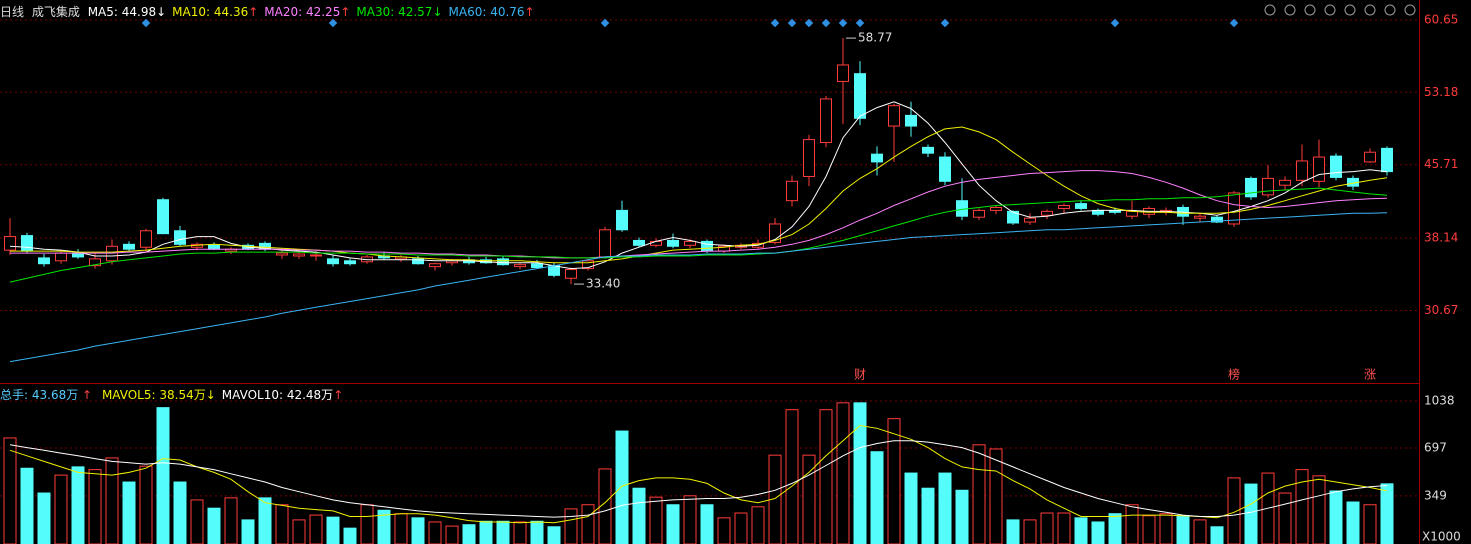 Image resolution: width=1471 pixels, height=544 pixels. I want to click on period: 日线, so click(12, 12).